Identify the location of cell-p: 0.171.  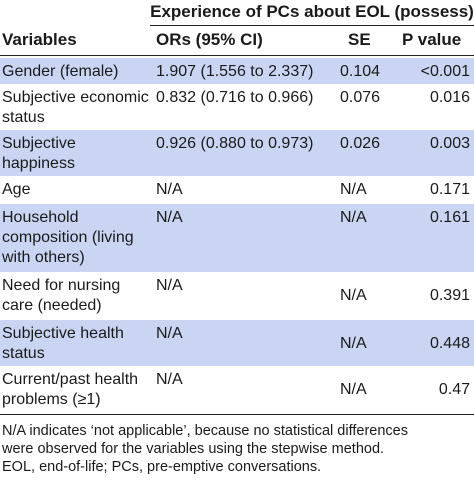
(449, 189).